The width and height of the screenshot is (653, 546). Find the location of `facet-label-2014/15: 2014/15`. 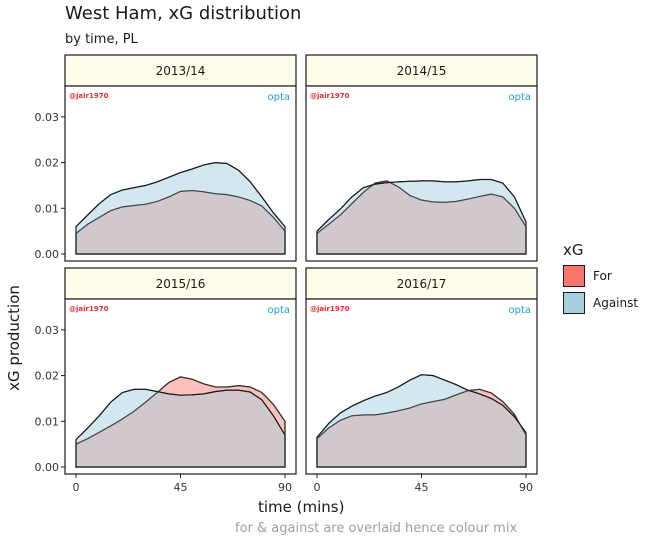

facet-label-2014/15: 2014/15 is located at coordinates (422, 71).